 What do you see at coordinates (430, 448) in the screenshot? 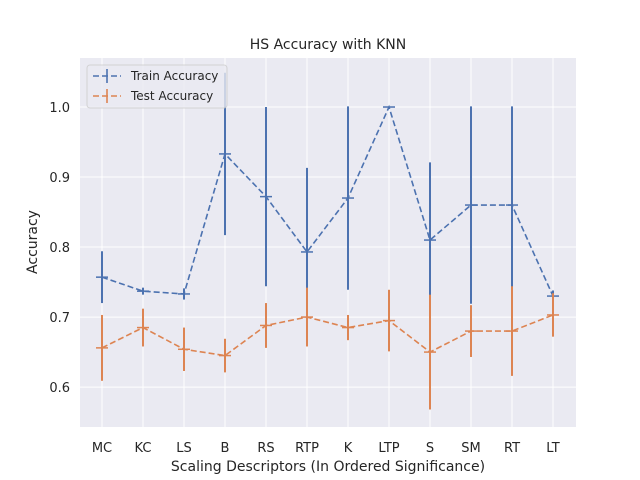
I see `x-tick-label: S` at bounding box center [430, 448].